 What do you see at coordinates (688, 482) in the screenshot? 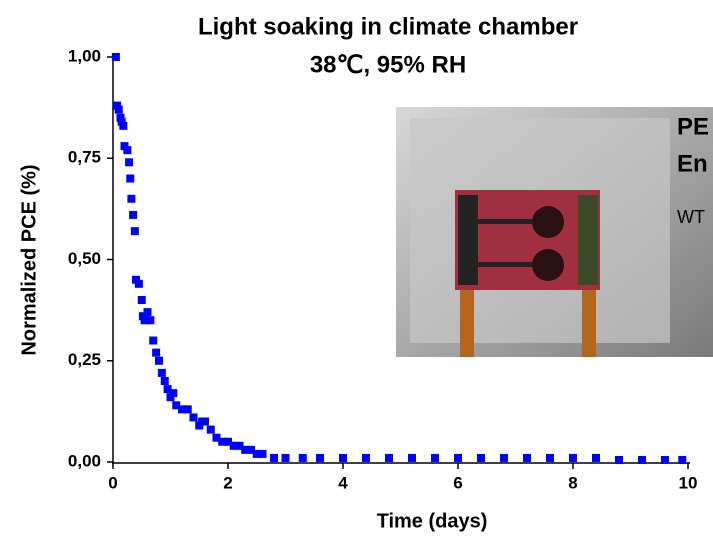
I see `x-tick-label: 10` at bounding box center [688, 482].